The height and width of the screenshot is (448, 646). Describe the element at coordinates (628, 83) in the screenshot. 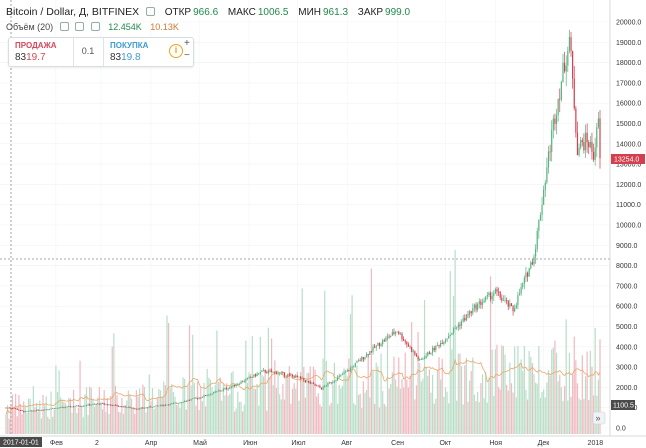

I see `price-tick-label: 17000.0` at that location.